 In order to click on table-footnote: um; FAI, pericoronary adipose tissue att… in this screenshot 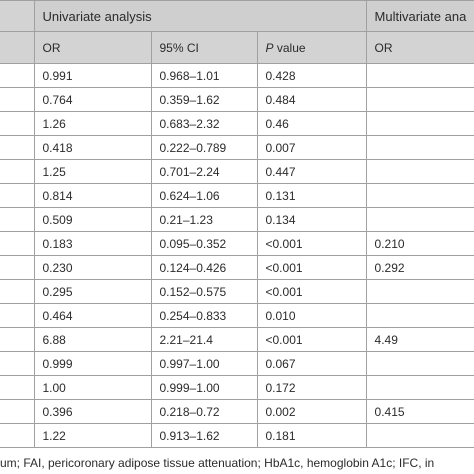, I will do `click(217, 463)`.